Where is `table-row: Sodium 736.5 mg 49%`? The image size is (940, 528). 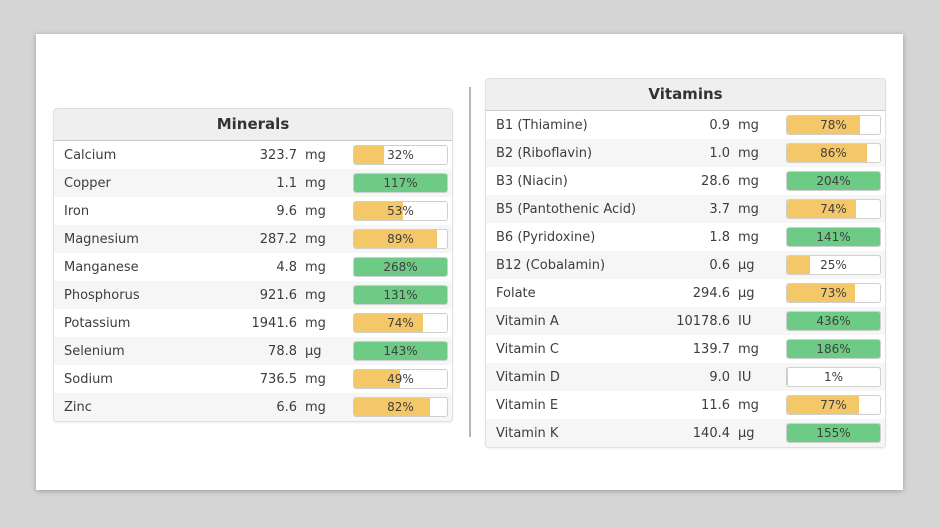
table-row: Sodium 736.5 mg 49% is located at coordinates (253, 379).